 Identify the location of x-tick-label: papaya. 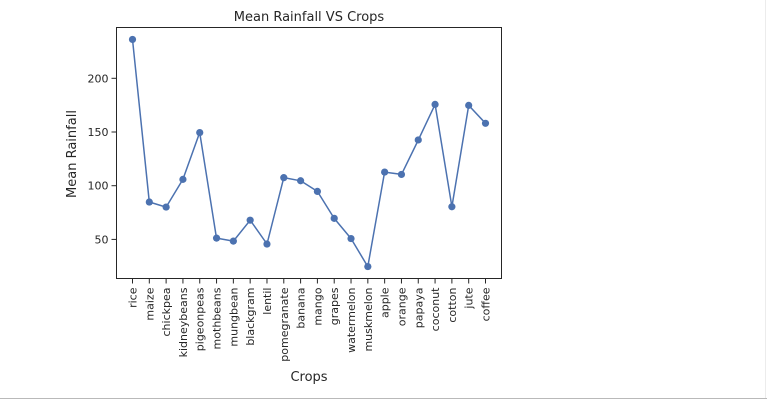
(418, 308).